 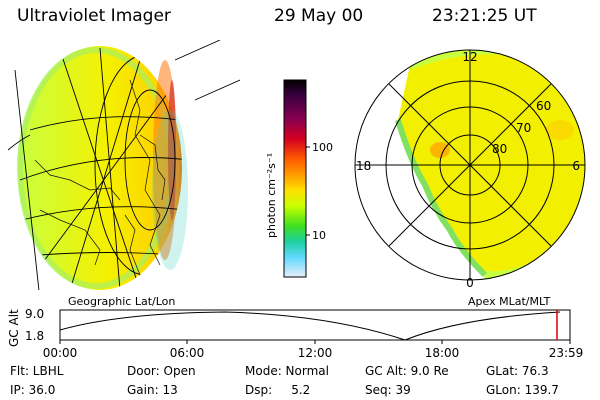 I want to click on status-dsp: Dsp: 5.2, so click(x=278, y=390).